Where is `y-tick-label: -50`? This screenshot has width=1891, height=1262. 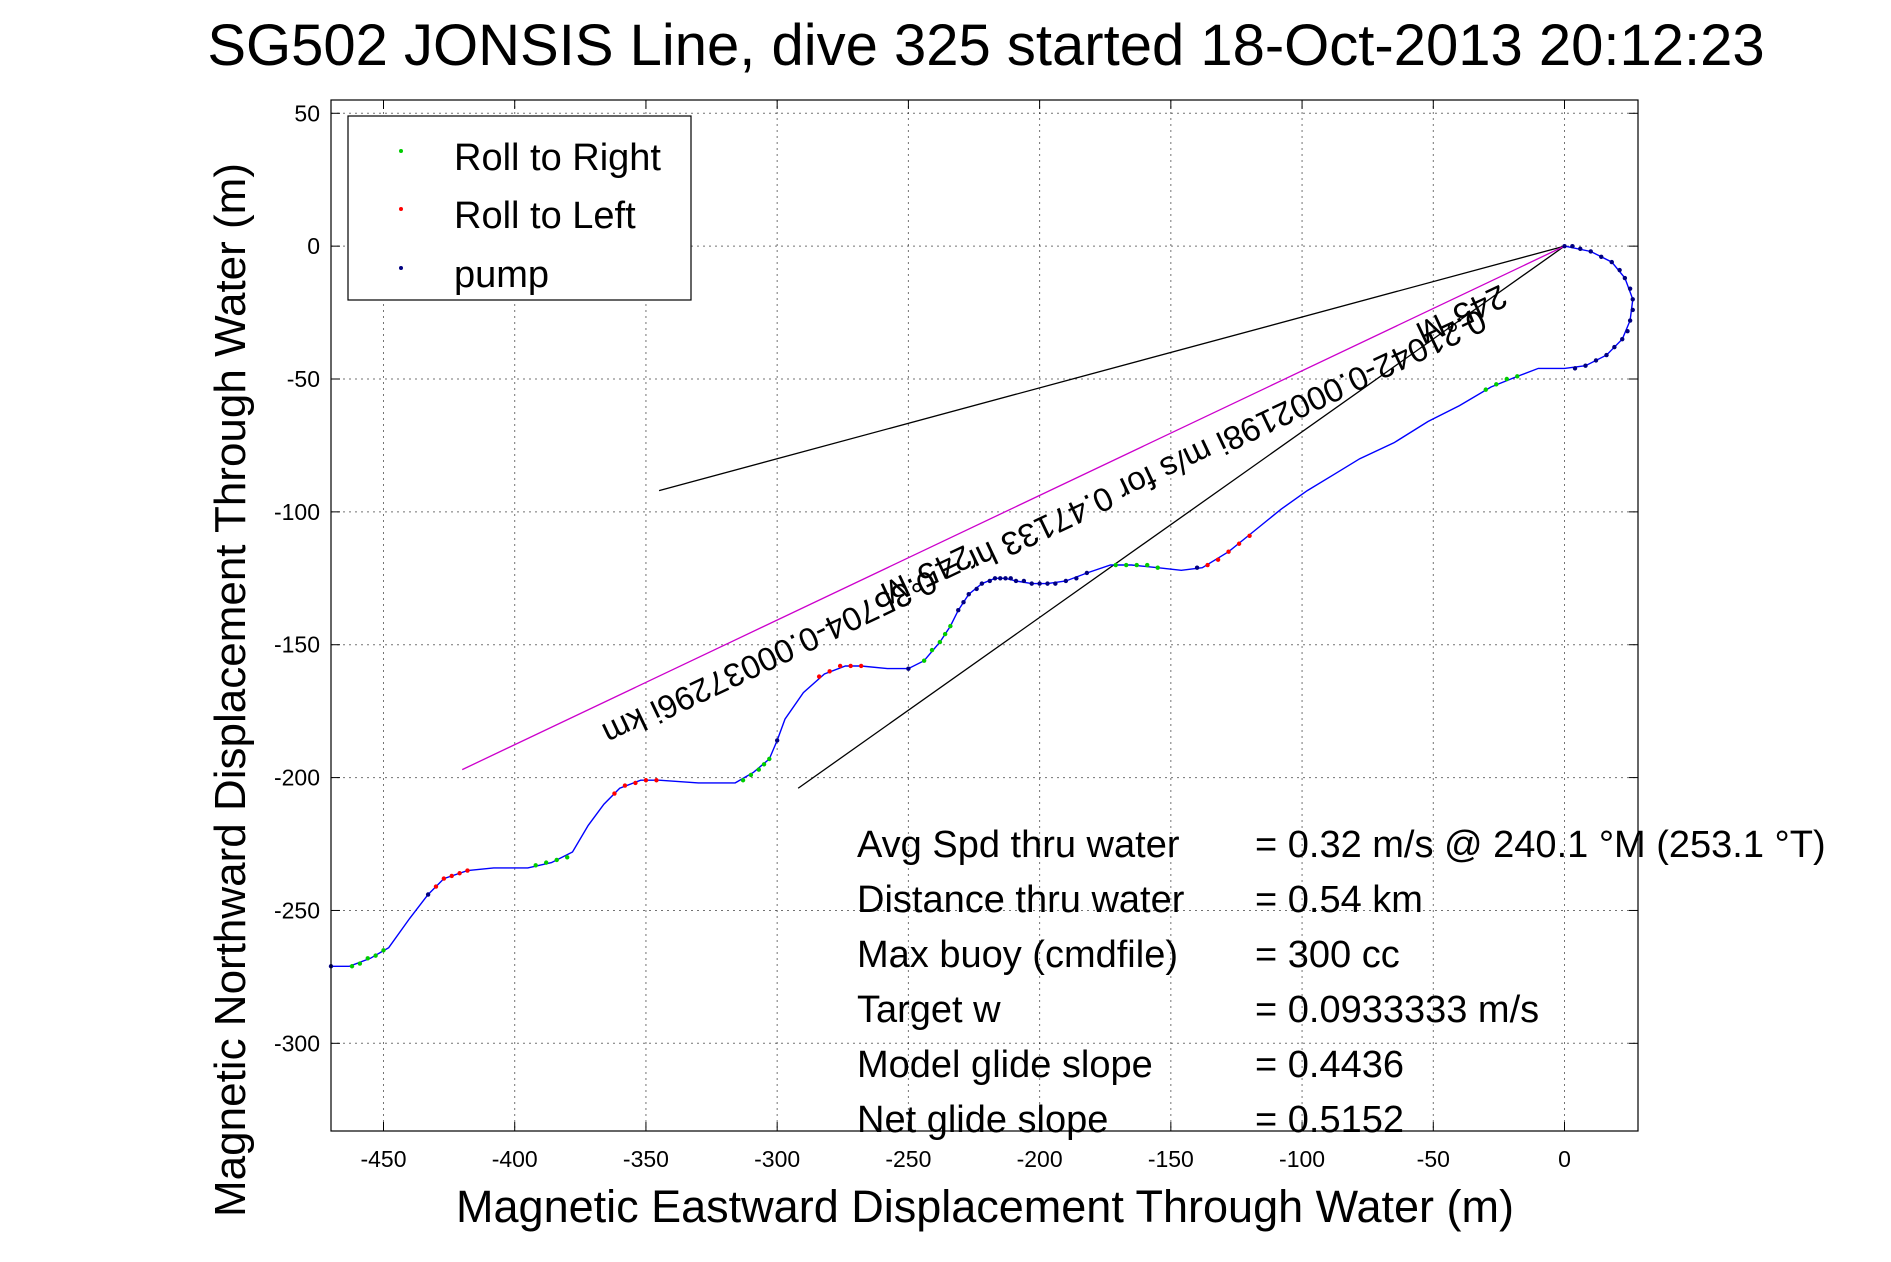 y-tick-label: -50 is located at coordinates (303, 379).